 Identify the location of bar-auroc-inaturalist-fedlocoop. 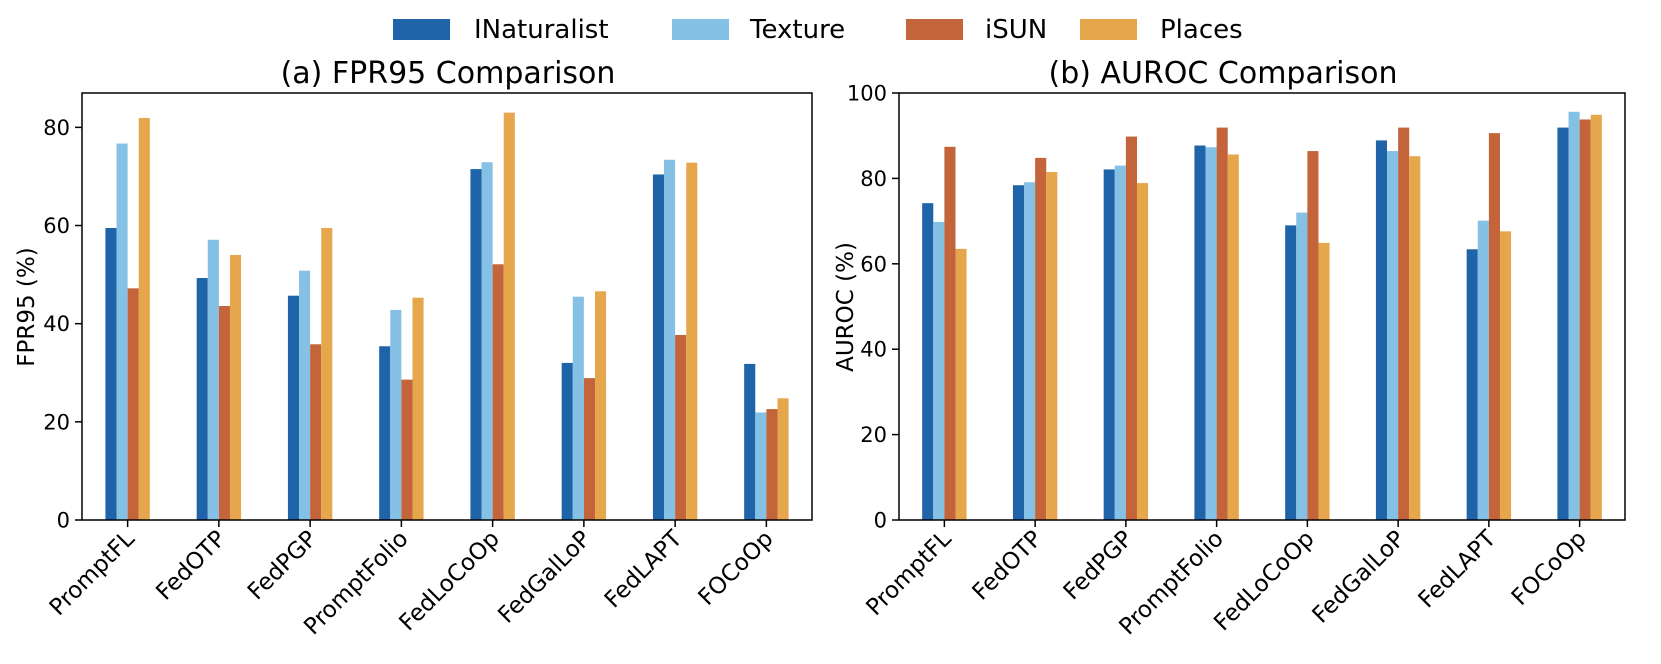
(1291, 372).